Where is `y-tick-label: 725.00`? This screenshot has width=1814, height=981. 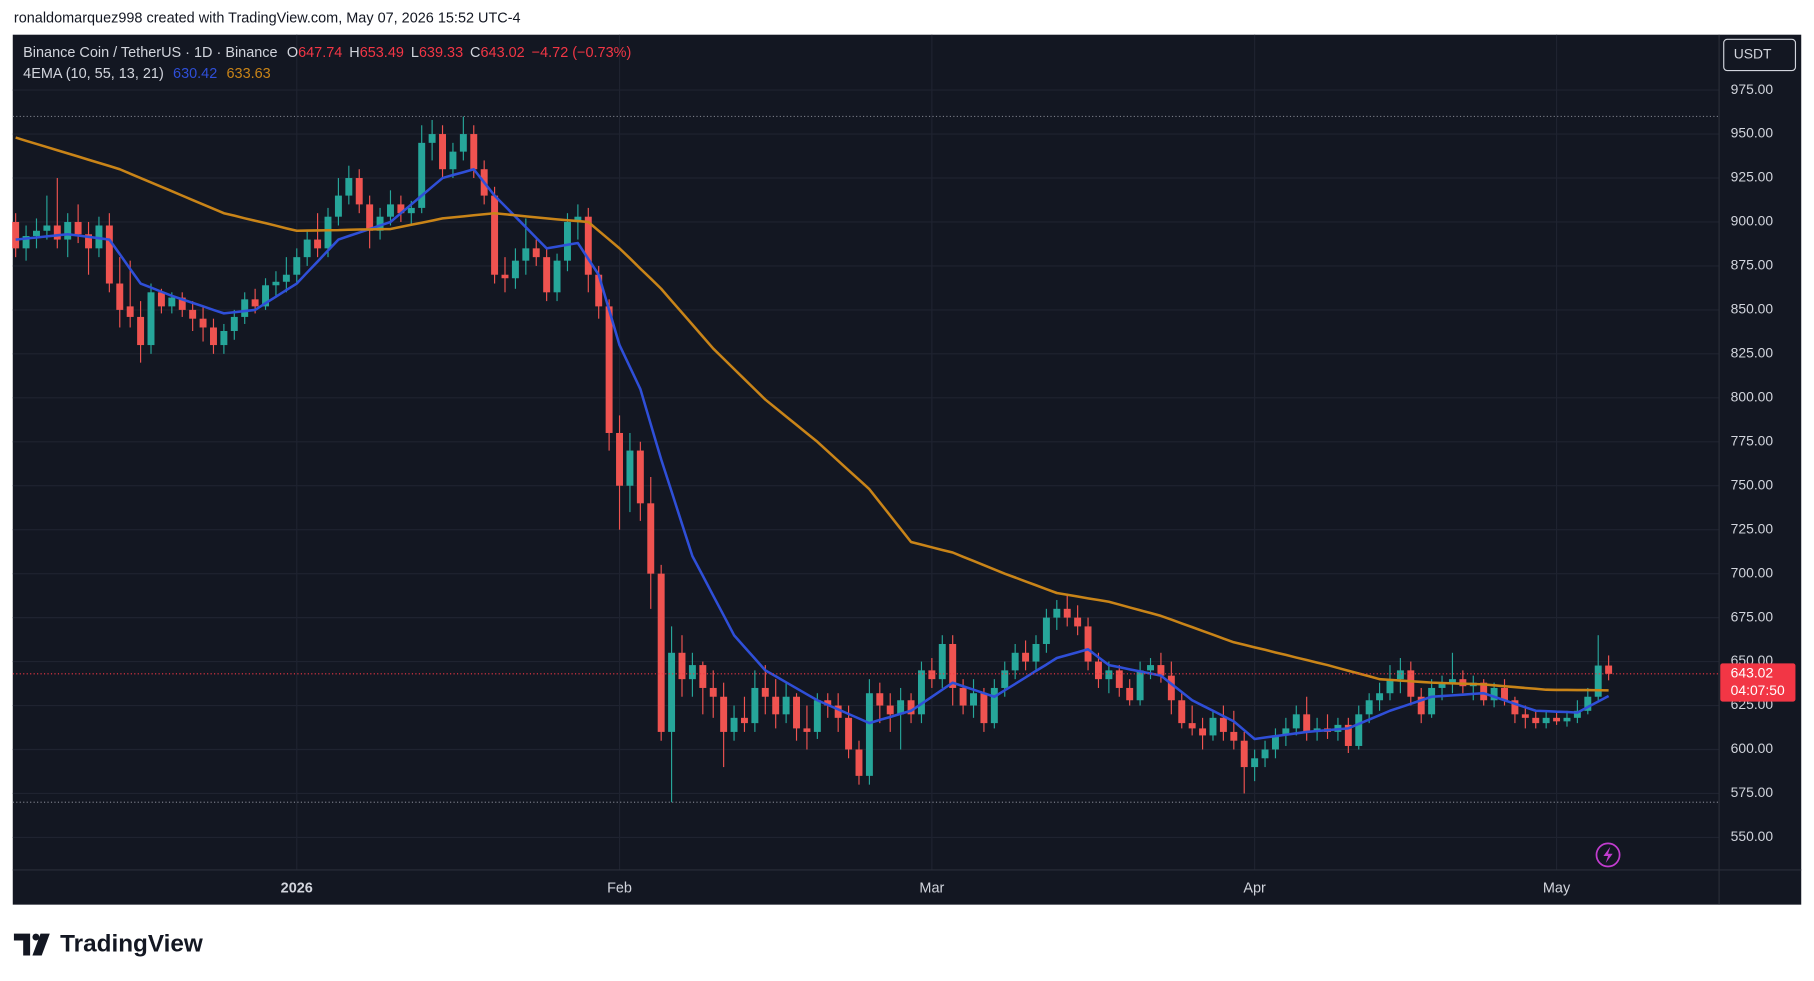
y-tick-label: 725.00 is located at coordinates (1752, 528).